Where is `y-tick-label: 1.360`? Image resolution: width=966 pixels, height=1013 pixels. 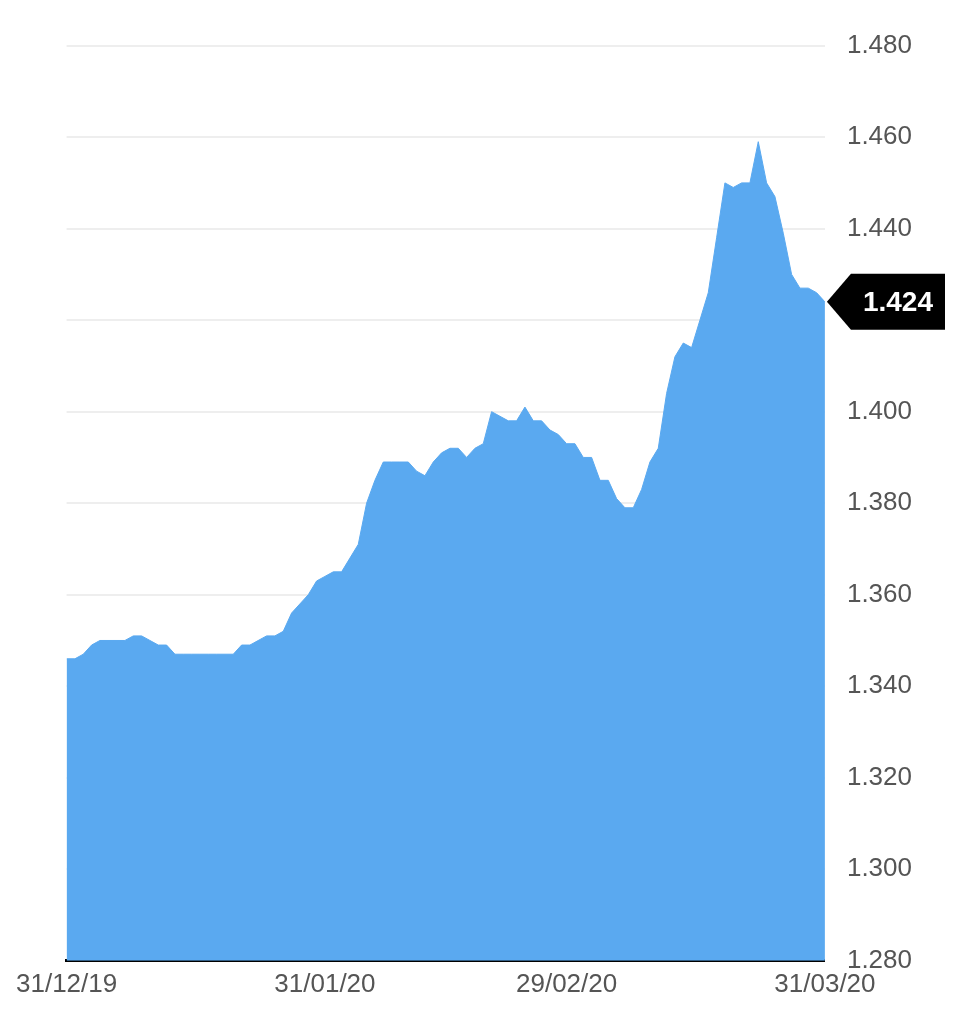 y-tick-label: 1.360 is located at coordinates (879, 592).